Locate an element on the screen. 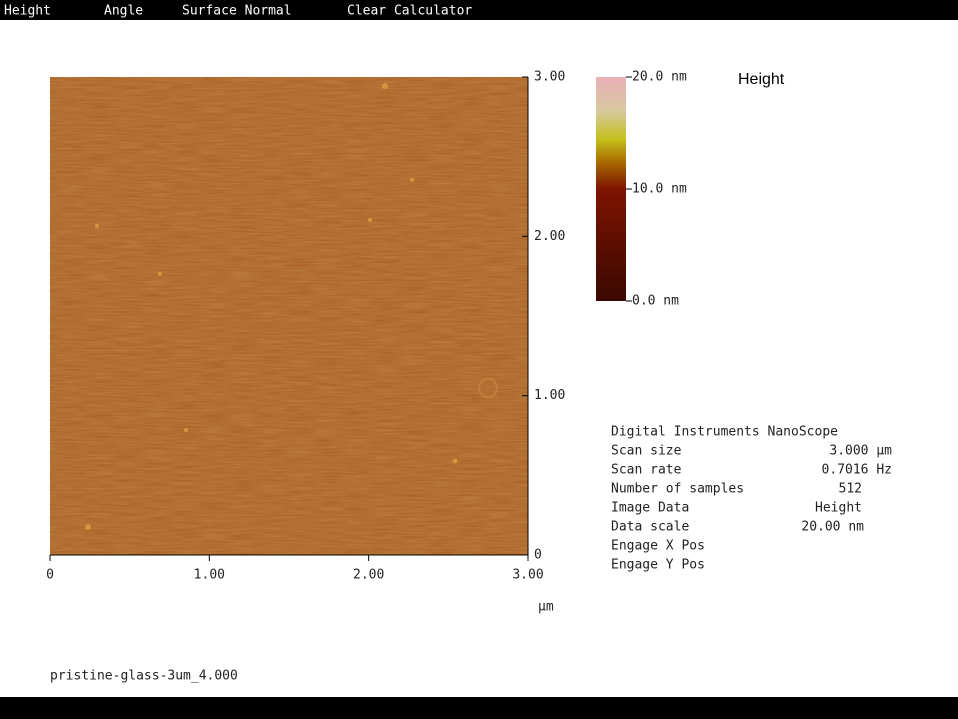 This screenshot has width=958, height=719. menu-bar is located at coordinates (479, 10).